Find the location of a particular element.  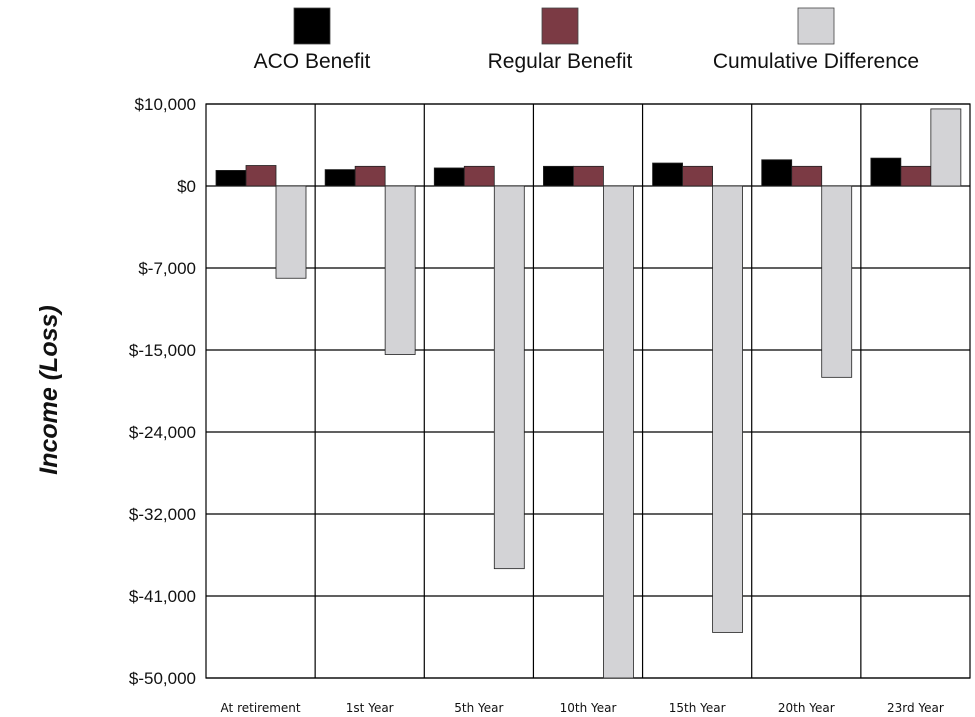

y-tick-label: $-24,000 is located at coordinates (162, 432).